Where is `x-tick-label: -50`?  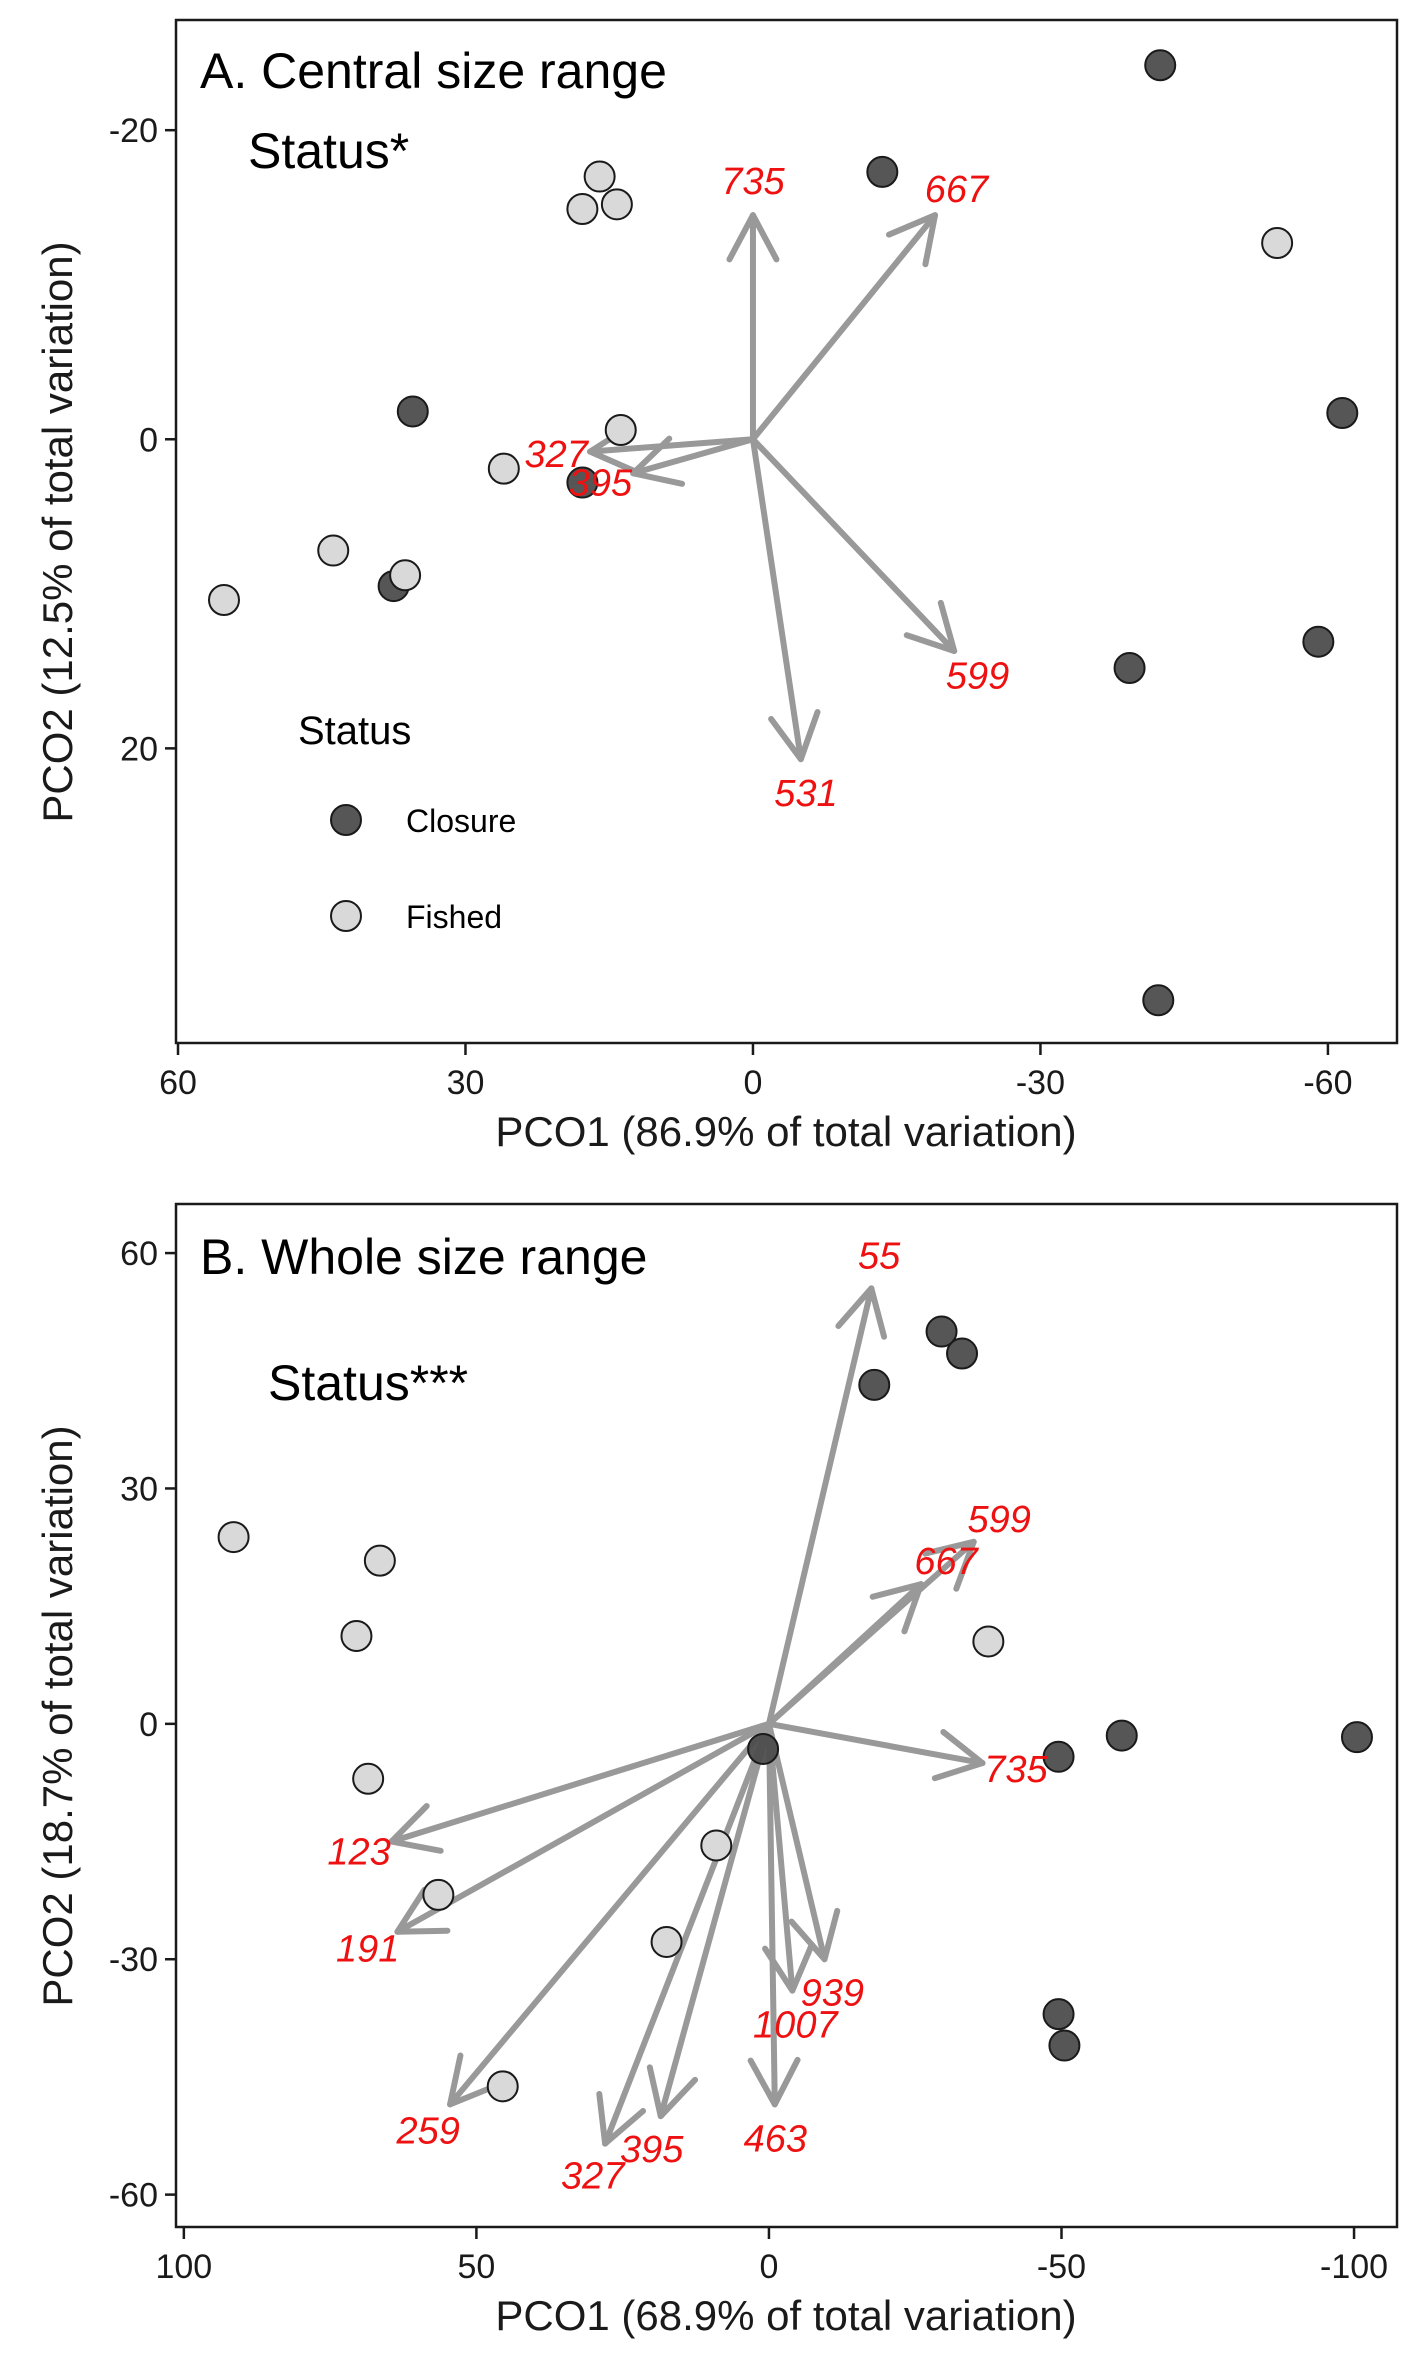 x-tick-label: -50 is located at coordinates (1061, 2267).